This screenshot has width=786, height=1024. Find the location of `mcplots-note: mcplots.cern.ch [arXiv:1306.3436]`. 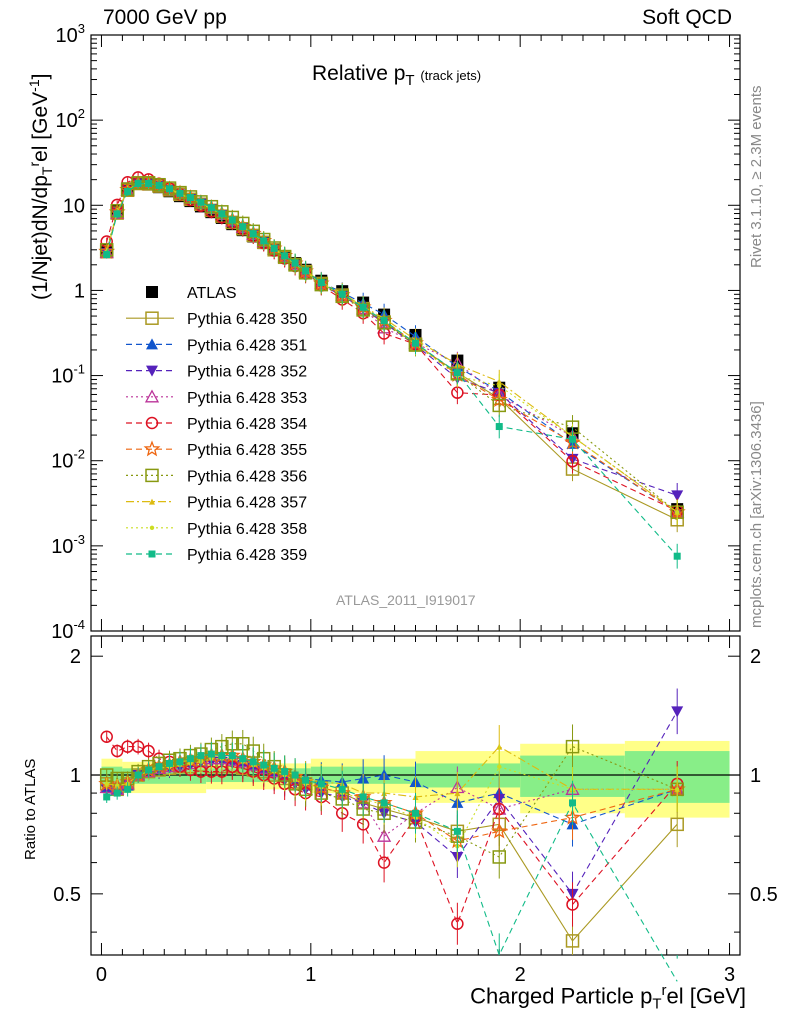

mcplots-note: mcplots.cern.ch [arXiv:1306.3436] is located at coordinates (756, 514).